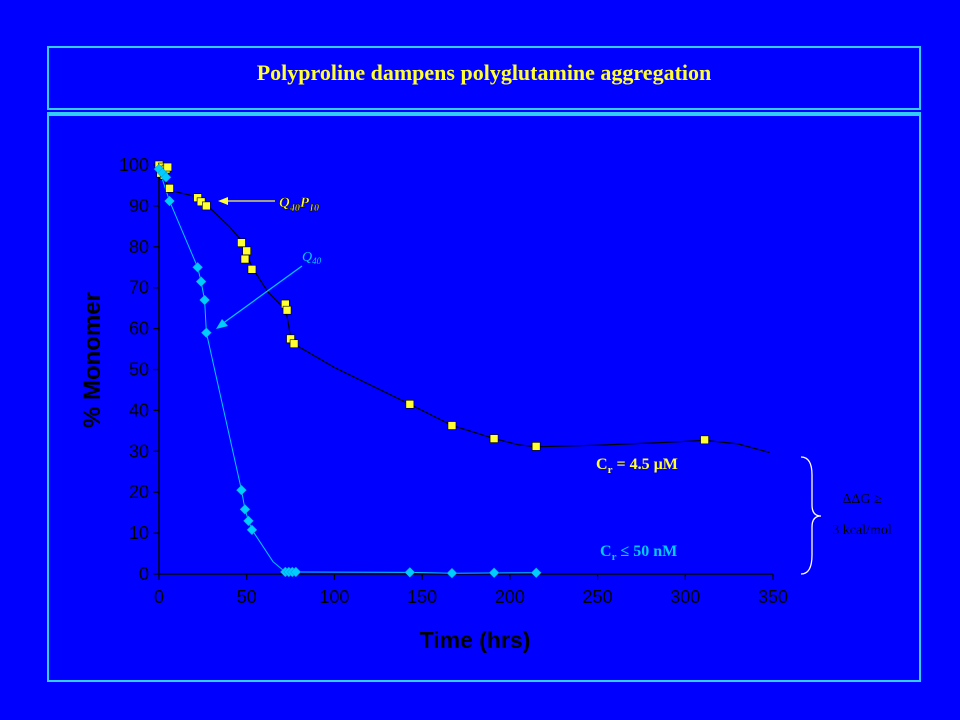 Image resolution: width=960 pixels, height=720 pixels. What do you see at coordinates (139, 451) in the screenshot?
I see `y-tick-label: 30` at bounding box center [139, 451].